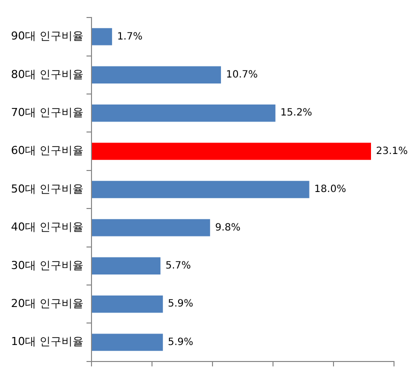 The image size is (420, 379). Describe the element at coordinates (47, 112) in the screenshot. I see `y-tick-label: 70대 인구비율` at that location.